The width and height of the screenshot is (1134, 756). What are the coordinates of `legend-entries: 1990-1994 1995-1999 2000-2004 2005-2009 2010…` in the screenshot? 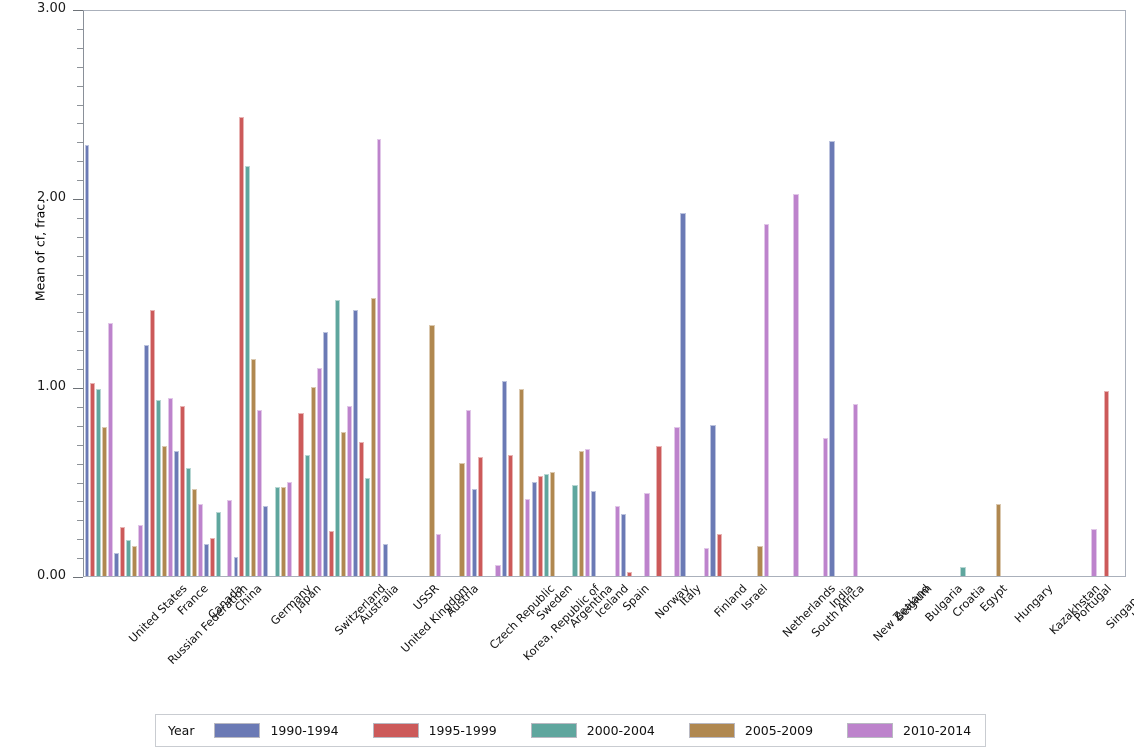 It's located at (609, 730).